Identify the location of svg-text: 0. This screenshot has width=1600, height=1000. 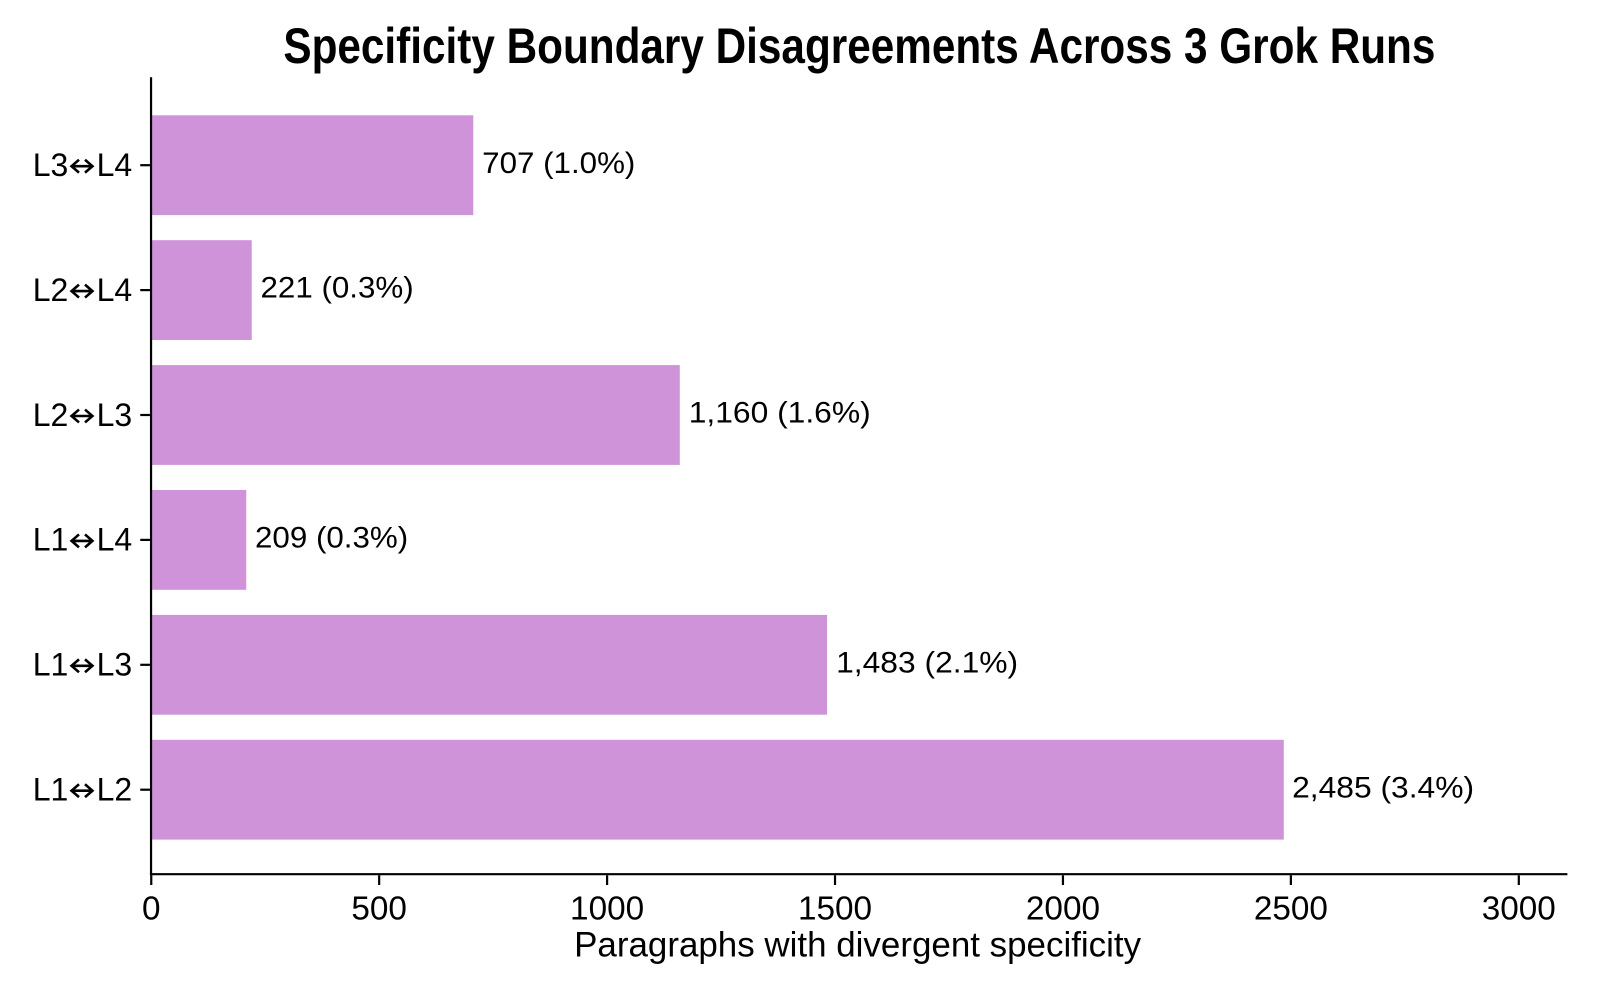
(151, 909).